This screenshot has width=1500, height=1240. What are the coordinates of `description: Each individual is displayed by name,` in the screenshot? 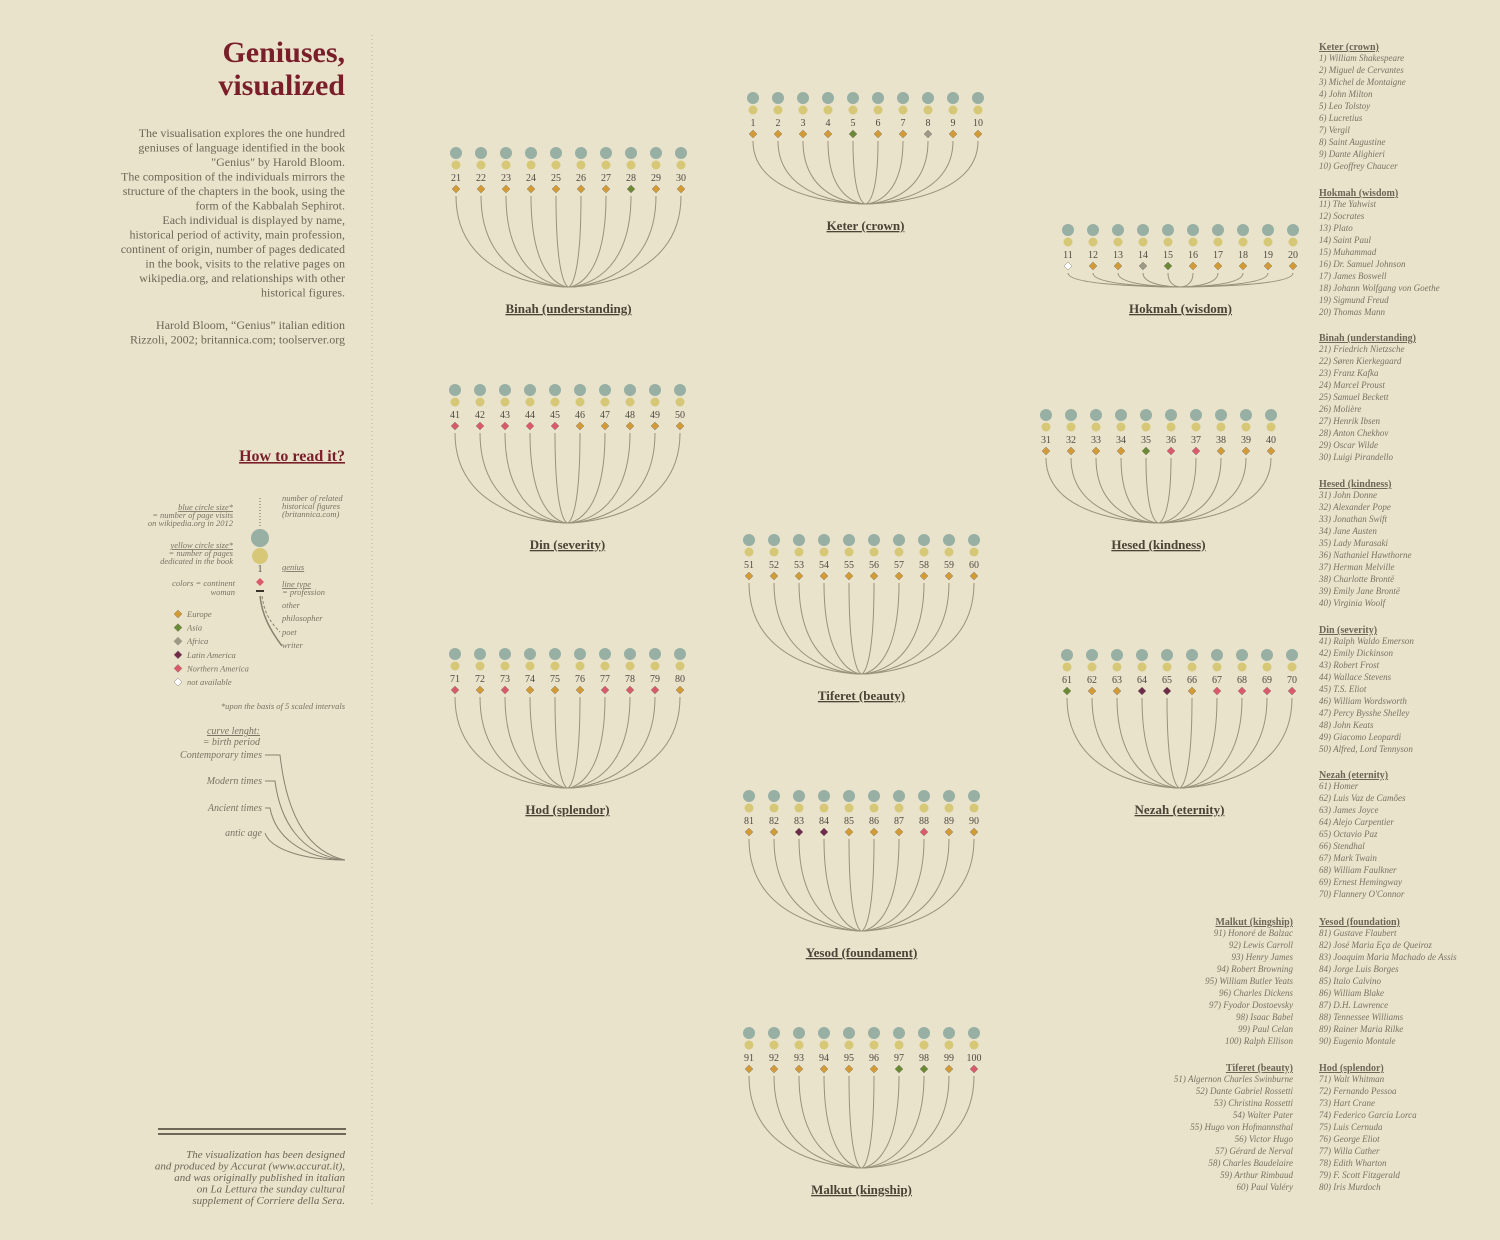 It's located at (253, 220).